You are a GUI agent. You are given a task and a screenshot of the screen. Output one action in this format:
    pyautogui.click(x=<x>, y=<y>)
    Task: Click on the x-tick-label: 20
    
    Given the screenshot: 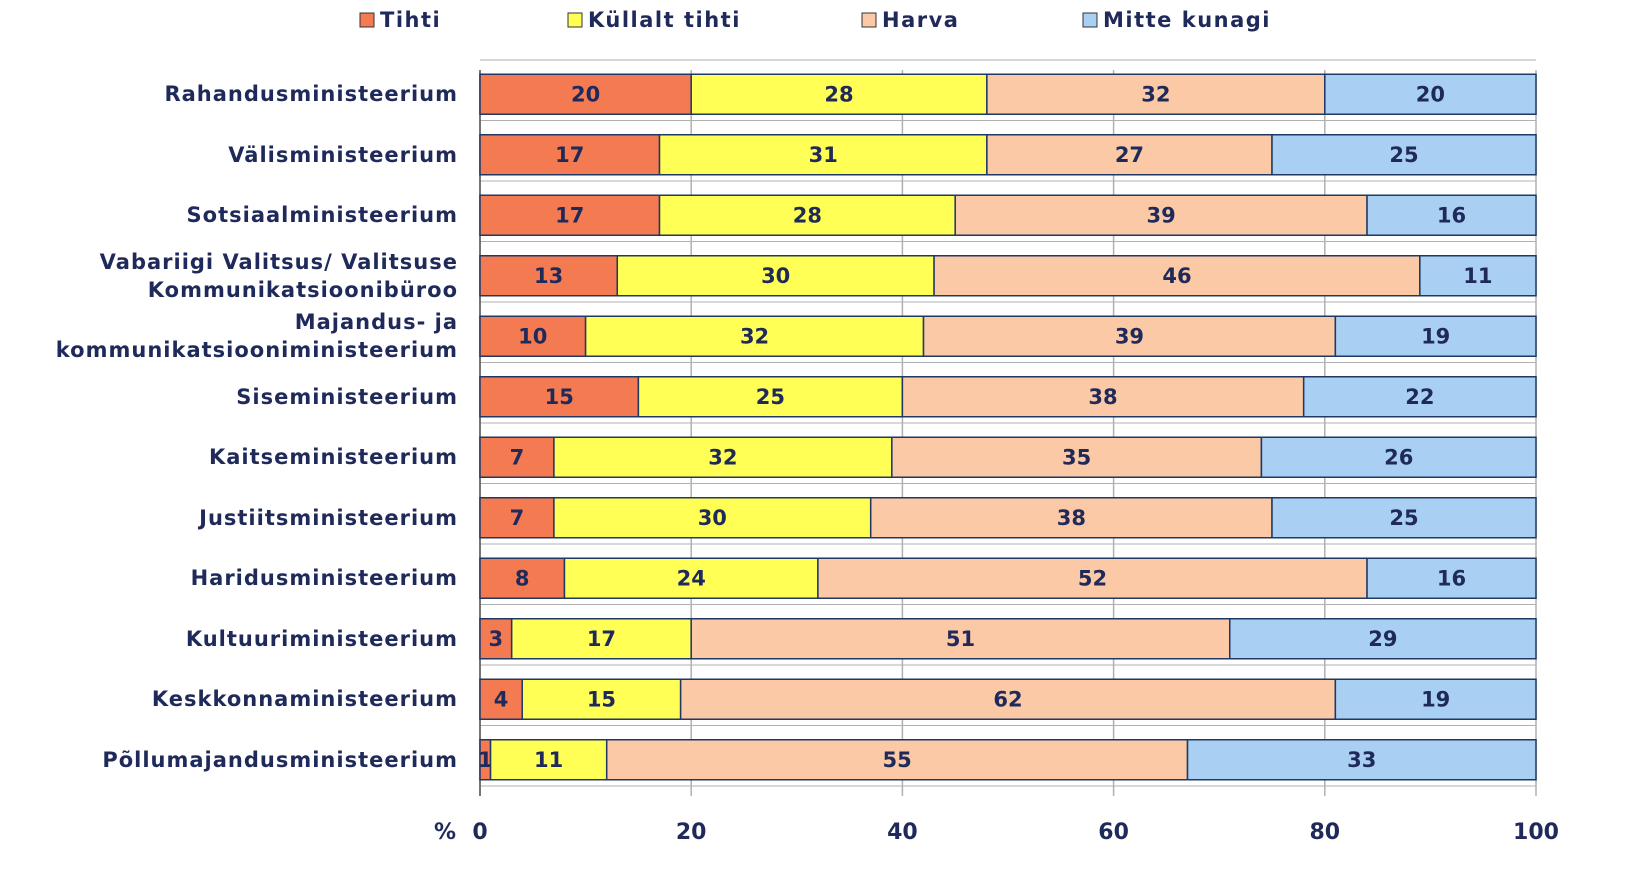 What is the action you would take?
    pyautogui.click(x=691, y=832)
    